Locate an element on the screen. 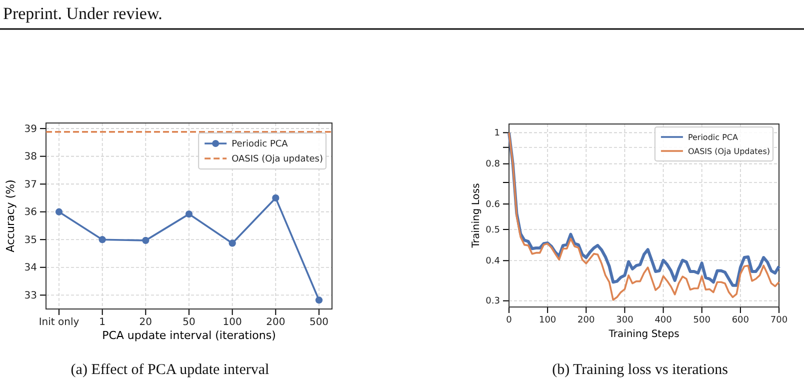 Image resolution: width=804 pixels, height=383 pixels. y-axis-title: Training Loss is located at coordinates (476, 216).